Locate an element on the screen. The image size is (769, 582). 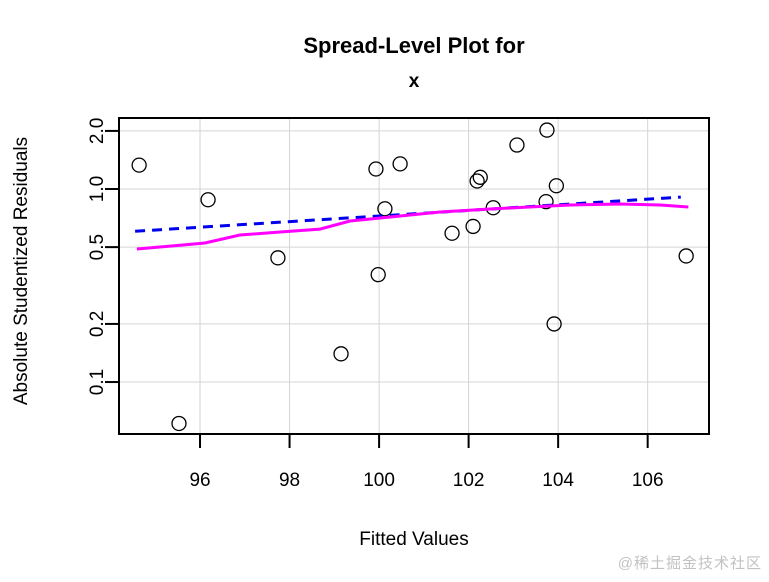
y-tick-label: 0.5 is located at coordinates (97, 247).